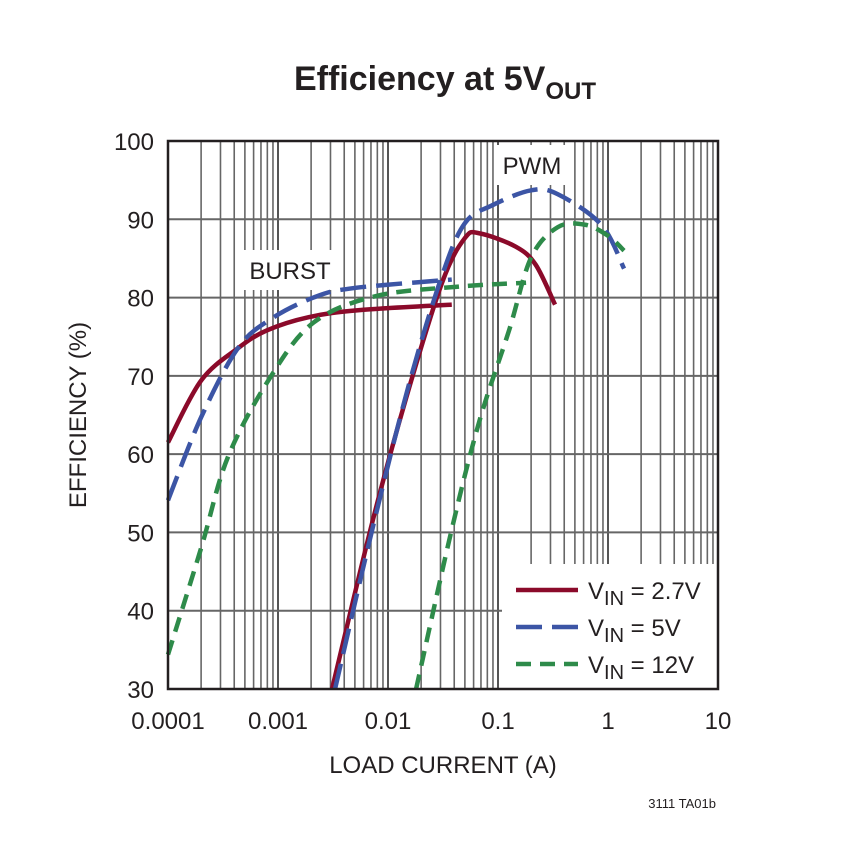  Describe the element at coordinates (140, 299) in the screenshot. I see `y-tick-label: 80` at that location.